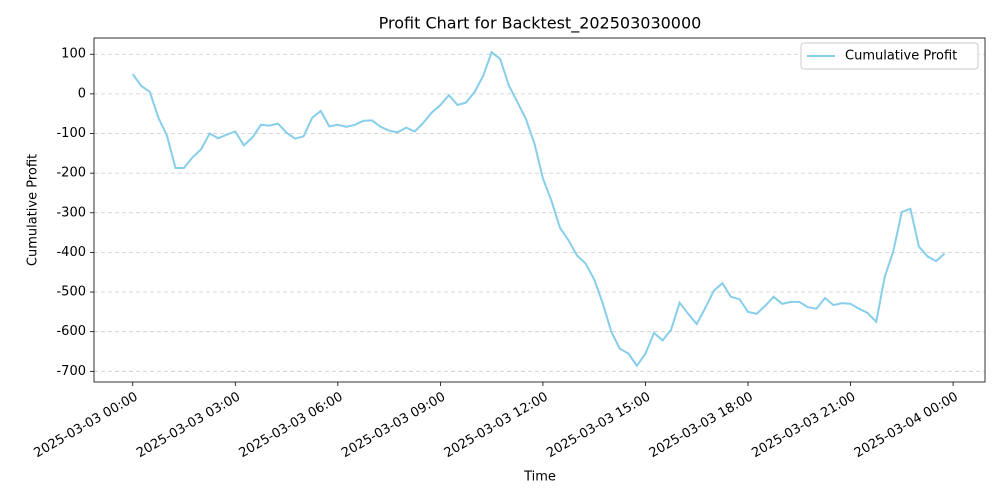 This screenshot has height=500, width=1000. I want to click on x-tick-label: 2025-03-03 18:00, so click(701, 426).